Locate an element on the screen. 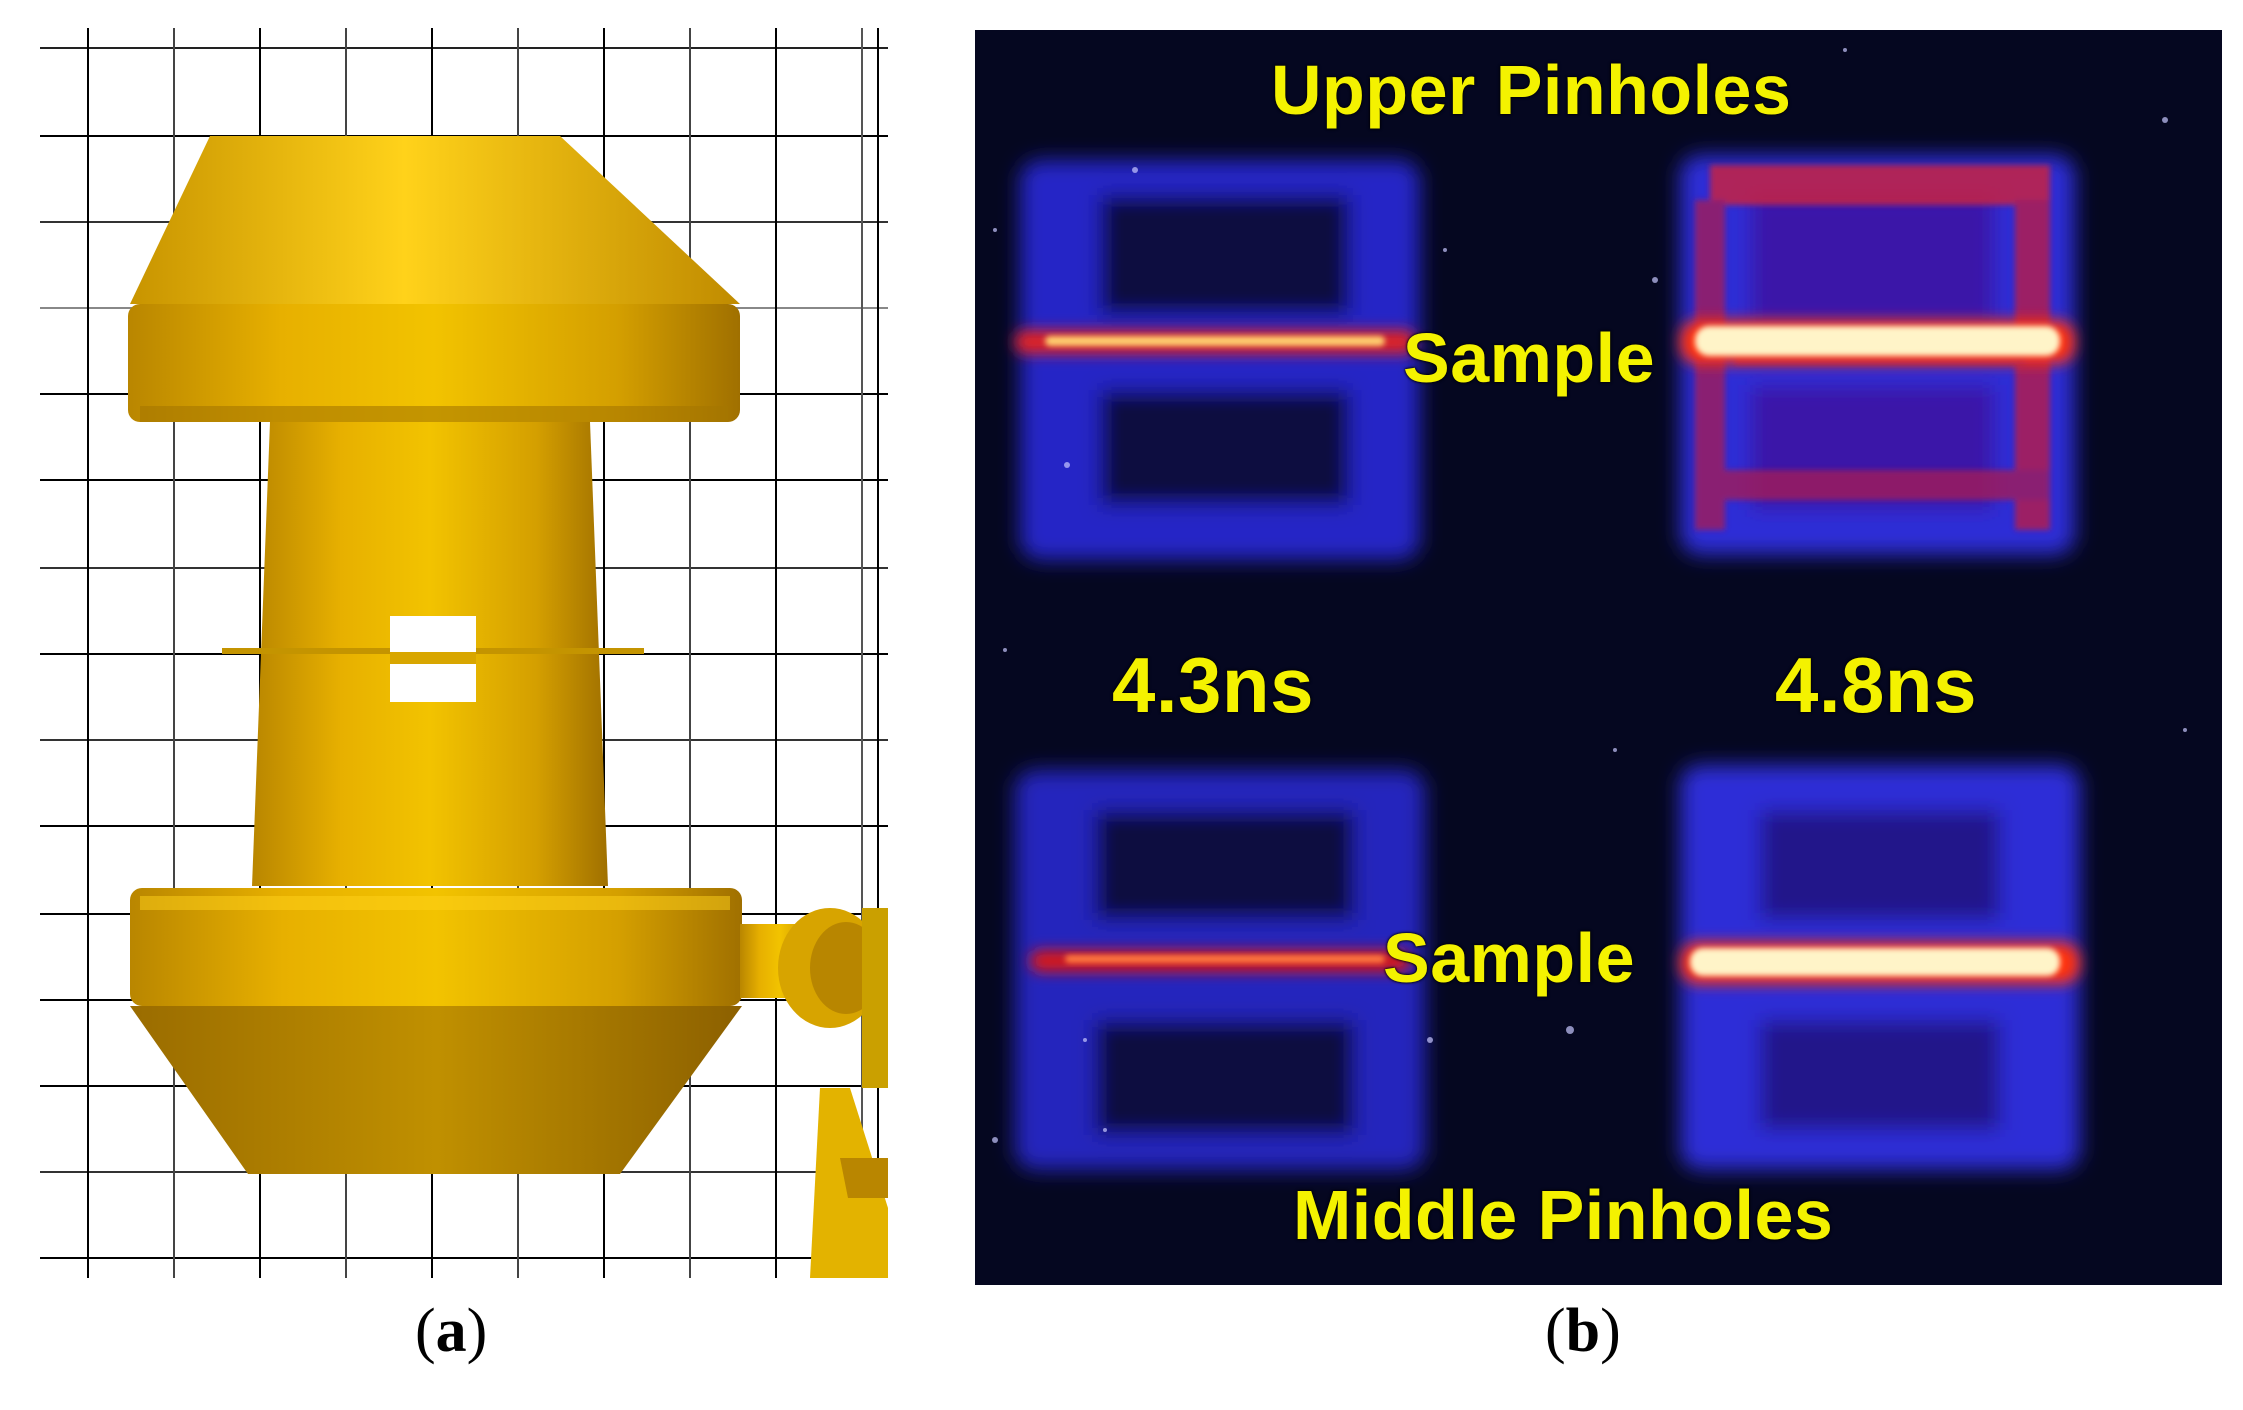 The image size is (2243, 1410). top-cone is located at coordinates (435, 220).